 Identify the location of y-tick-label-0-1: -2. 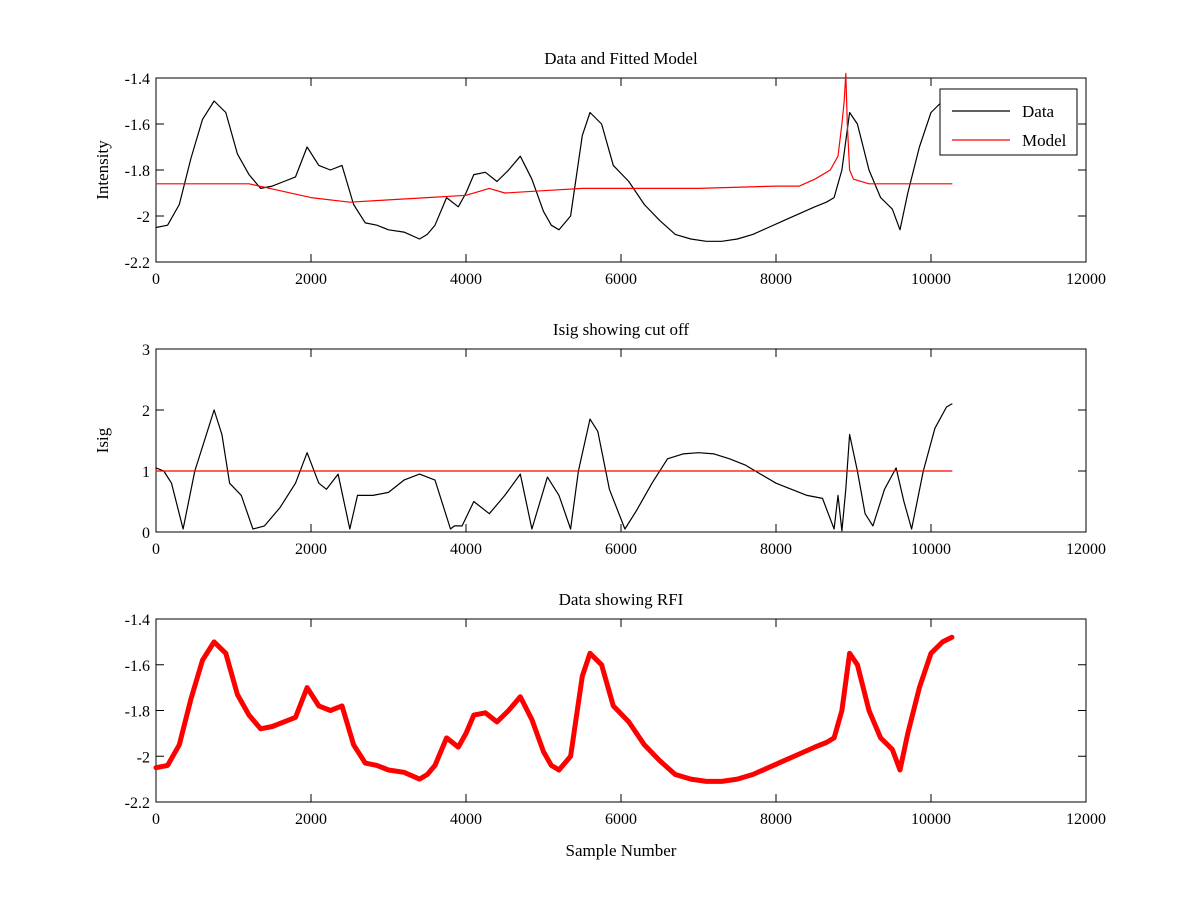
(143, 217).